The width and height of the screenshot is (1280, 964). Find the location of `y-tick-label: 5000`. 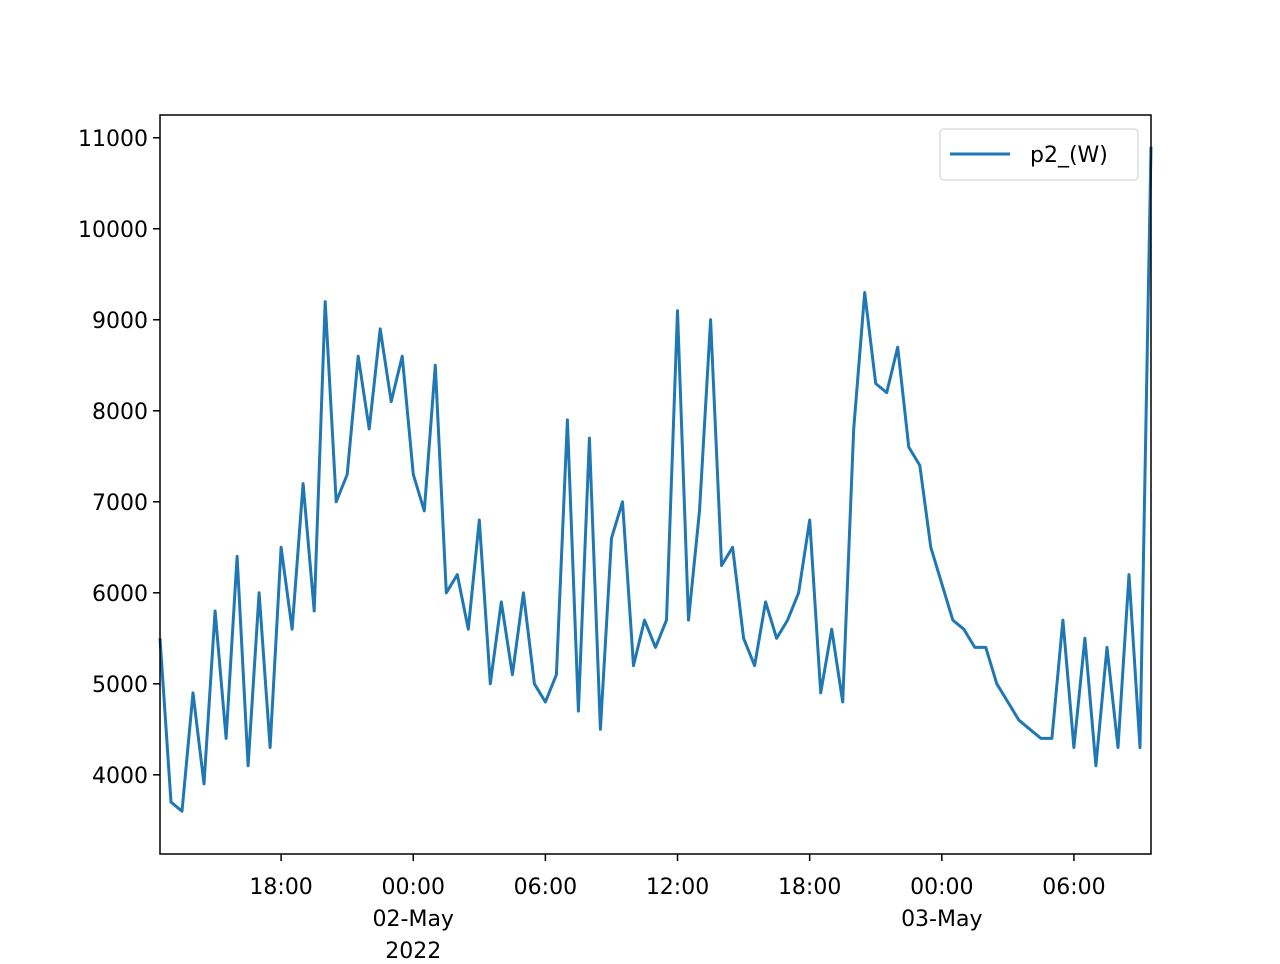

y-tick-label: 5000 is located at coordinates (120, 685).